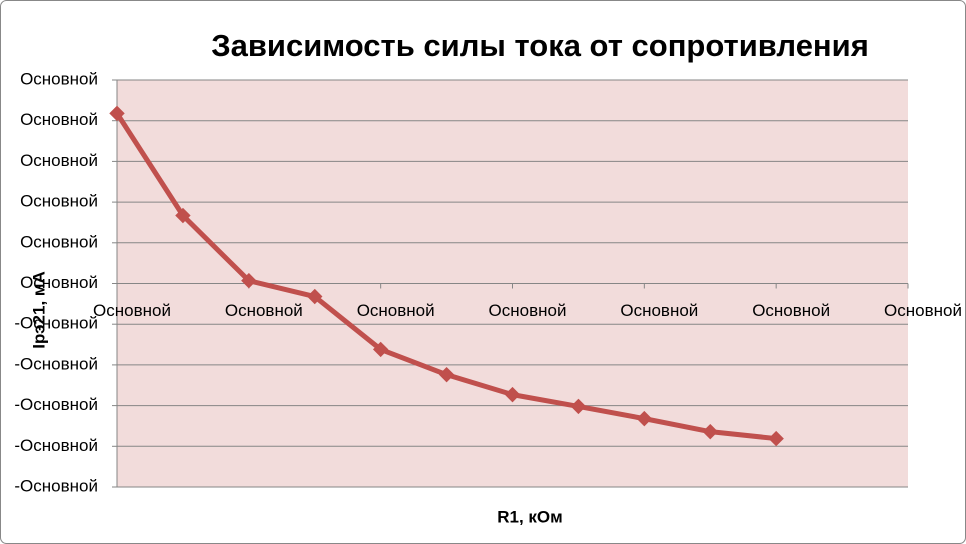 The image size is (966, 544). What do you see at coordinates (540, 45) in the screenshot?
I see `chart-title: Зависимость силы тока от сопротивления` at bounding box center [540, 45].